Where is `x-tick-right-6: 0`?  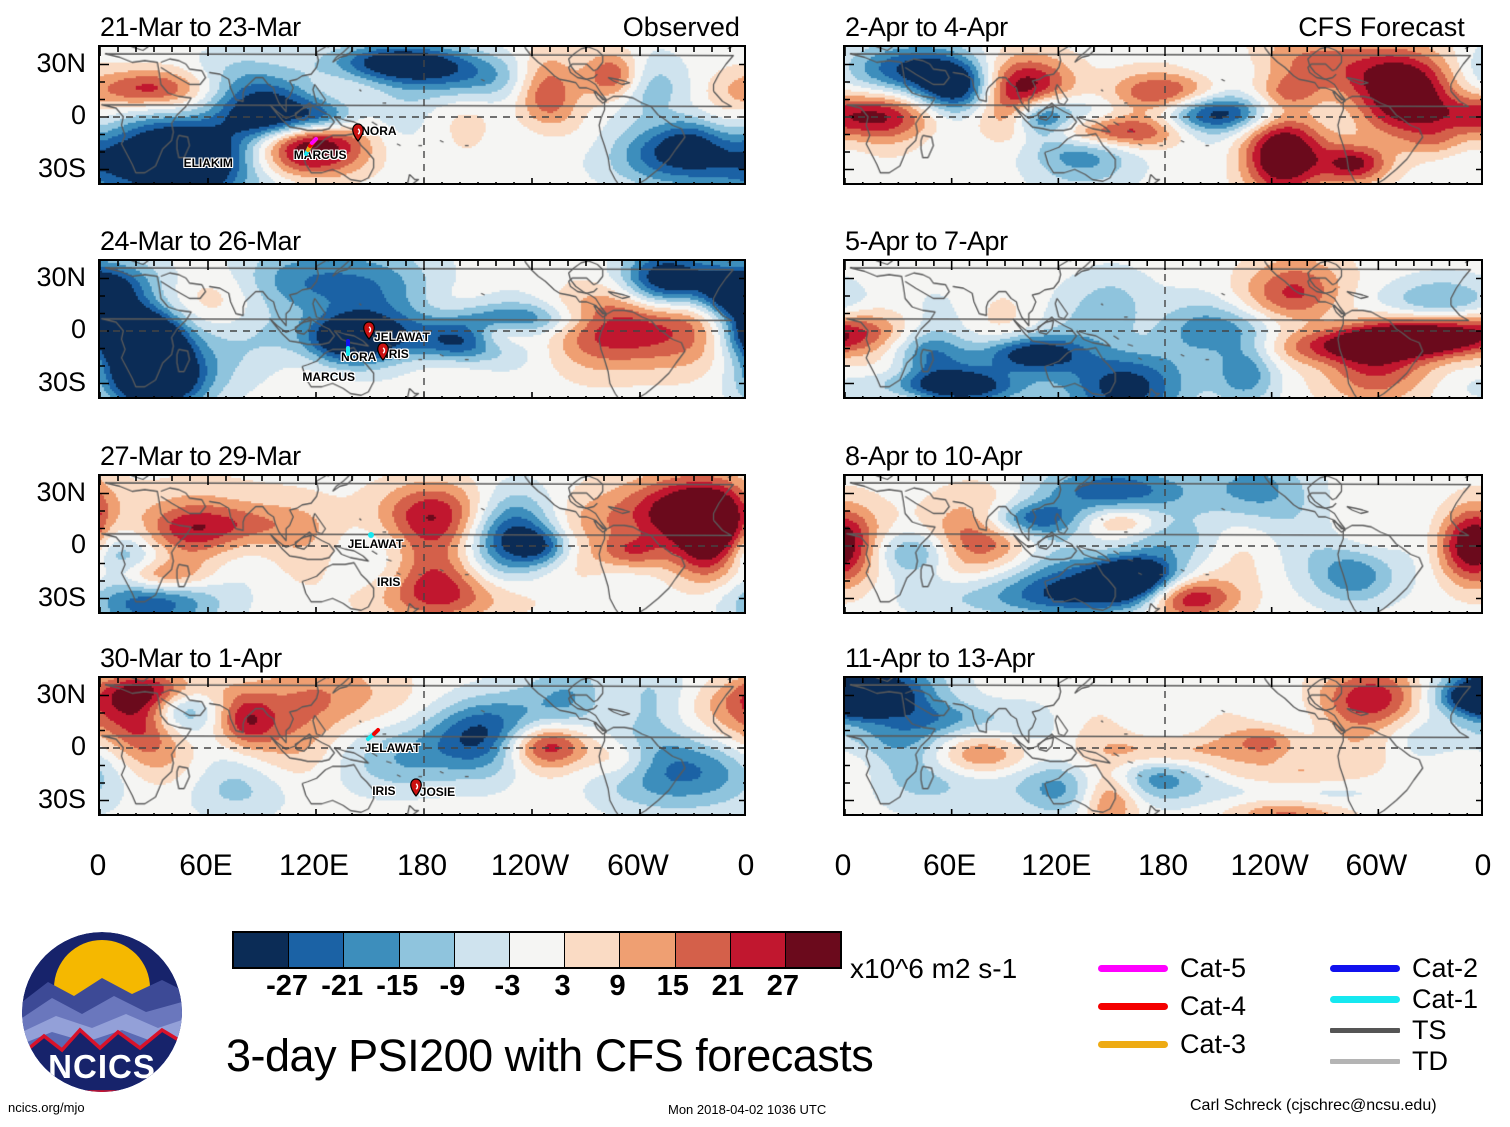
x-tick-right-6: 0 is located at coordinates (1483, 865).